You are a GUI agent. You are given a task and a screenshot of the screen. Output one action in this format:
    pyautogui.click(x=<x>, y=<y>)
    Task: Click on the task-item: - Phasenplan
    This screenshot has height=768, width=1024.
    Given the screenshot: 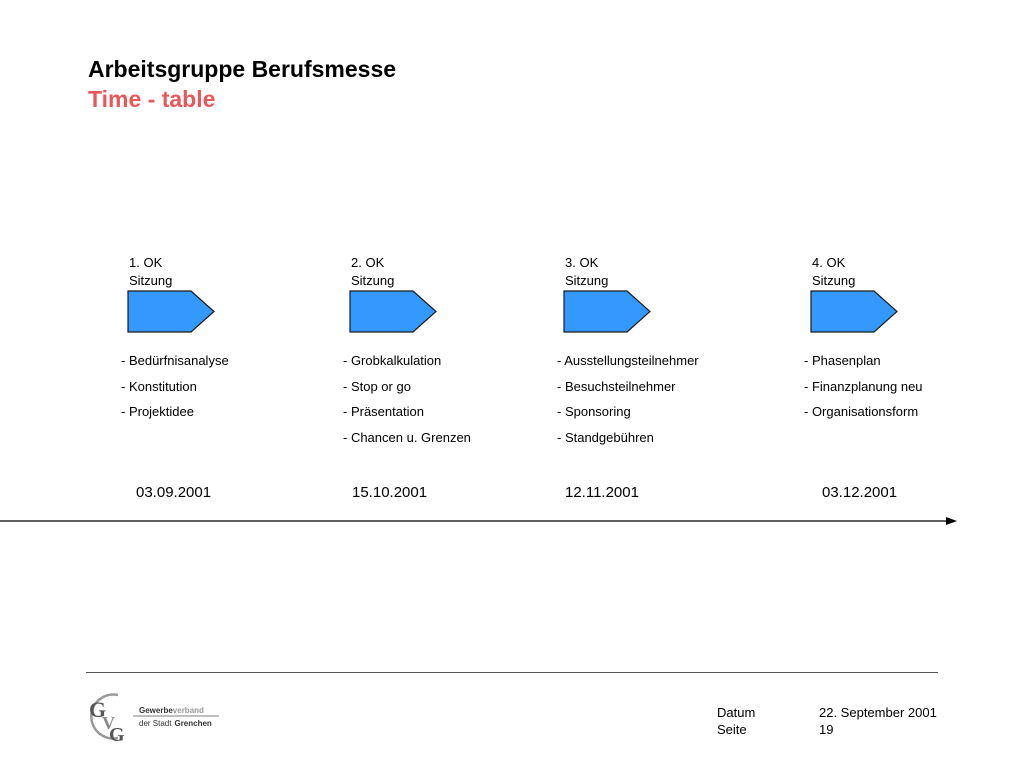 What is the action you would take?
    pyautogui.click(x=842, y=360)
    